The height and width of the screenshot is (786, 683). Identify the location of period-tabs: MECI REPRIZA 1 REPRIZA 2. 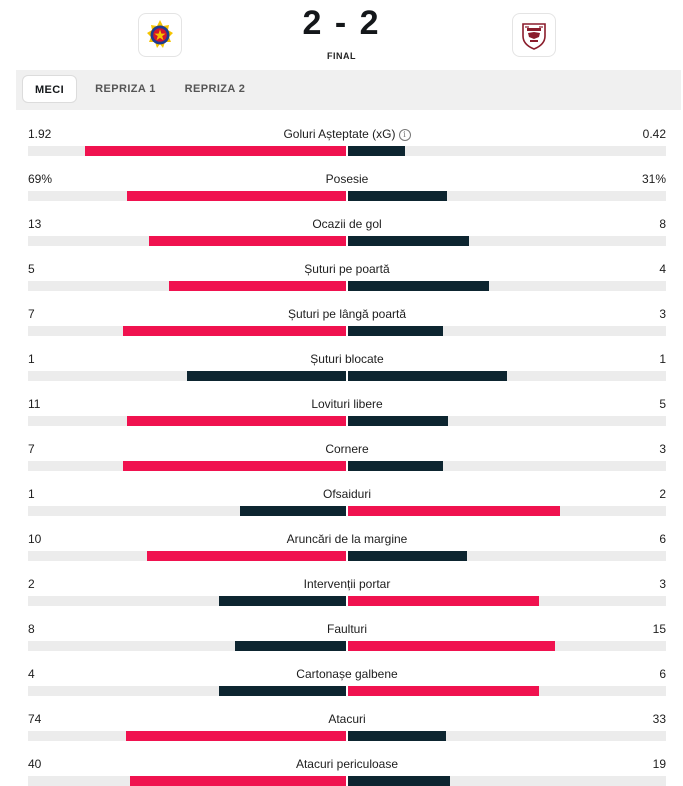
(348, 90).